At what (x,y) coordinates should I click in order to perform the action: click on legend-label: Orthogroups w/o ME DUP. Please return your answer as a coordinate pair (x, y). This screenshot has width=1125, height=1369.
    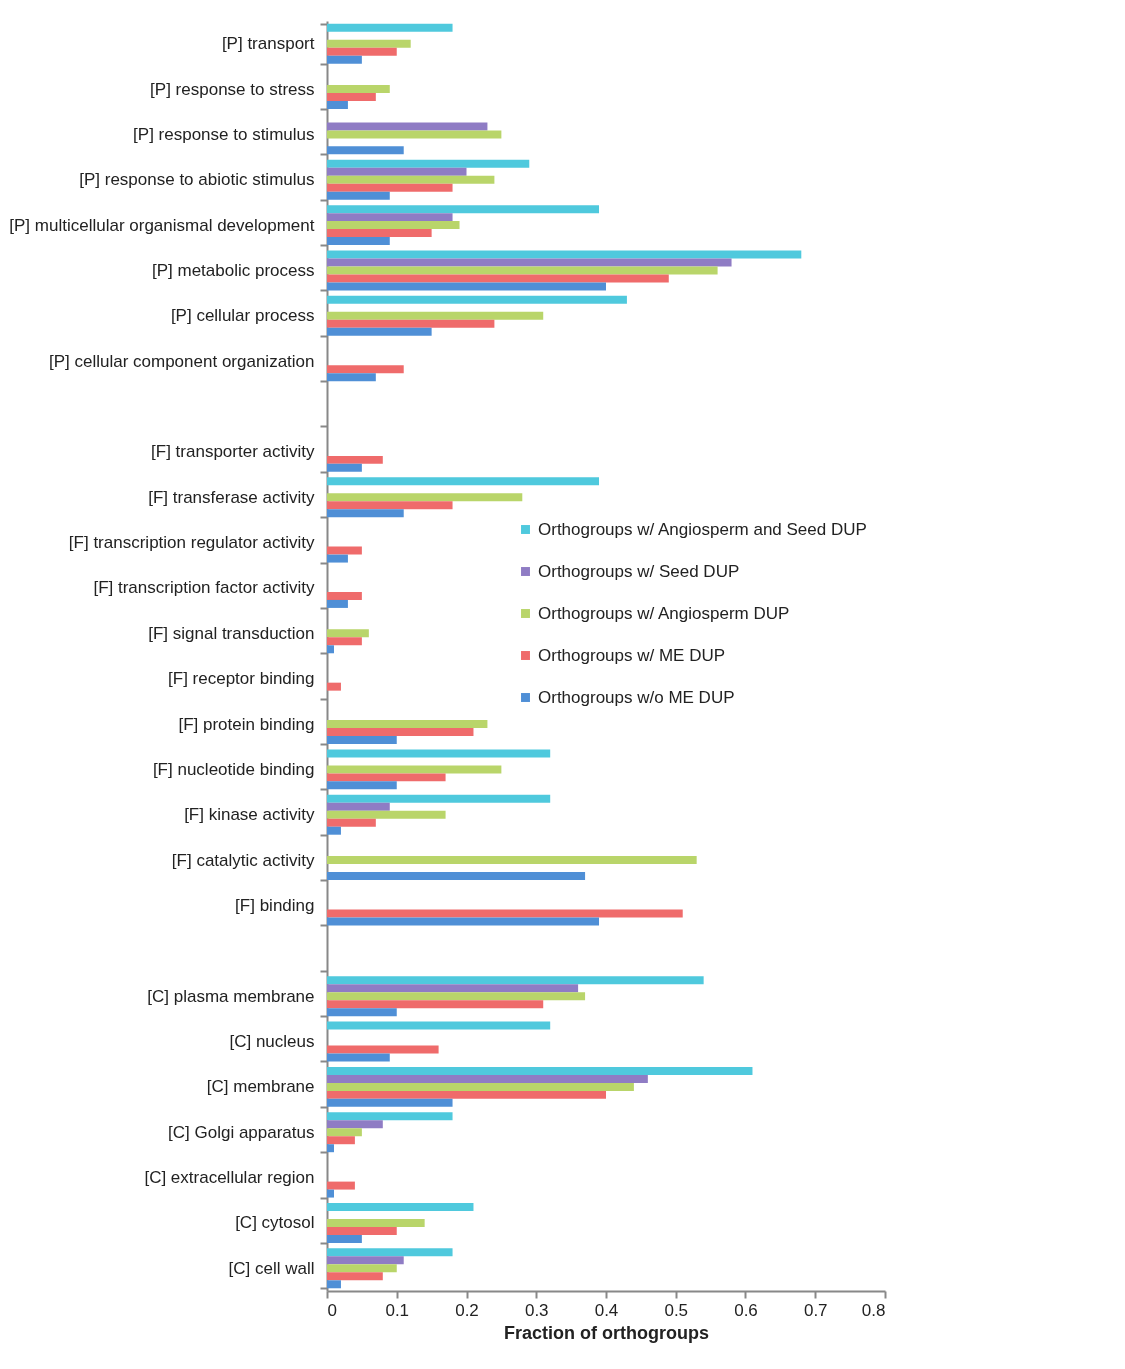
    Looking at the image, I should click on (636, 697).